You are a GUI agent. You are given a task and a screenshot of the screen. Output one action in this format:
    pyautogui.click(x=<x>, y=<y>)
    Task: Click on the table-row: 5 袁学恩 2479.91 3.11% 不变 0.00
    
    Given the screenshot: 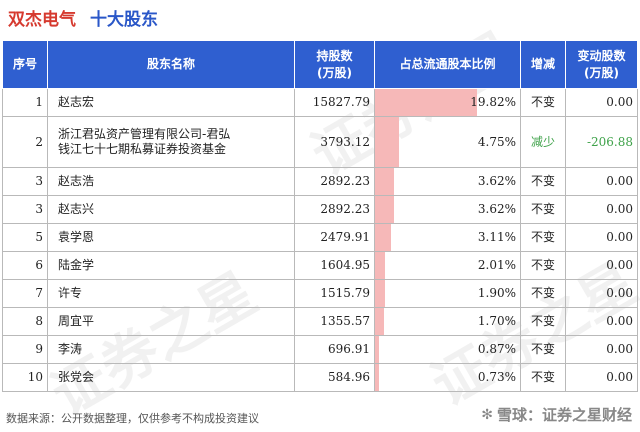 What is the action you would take?
    pyautogui.click(x=320, y=237)
    